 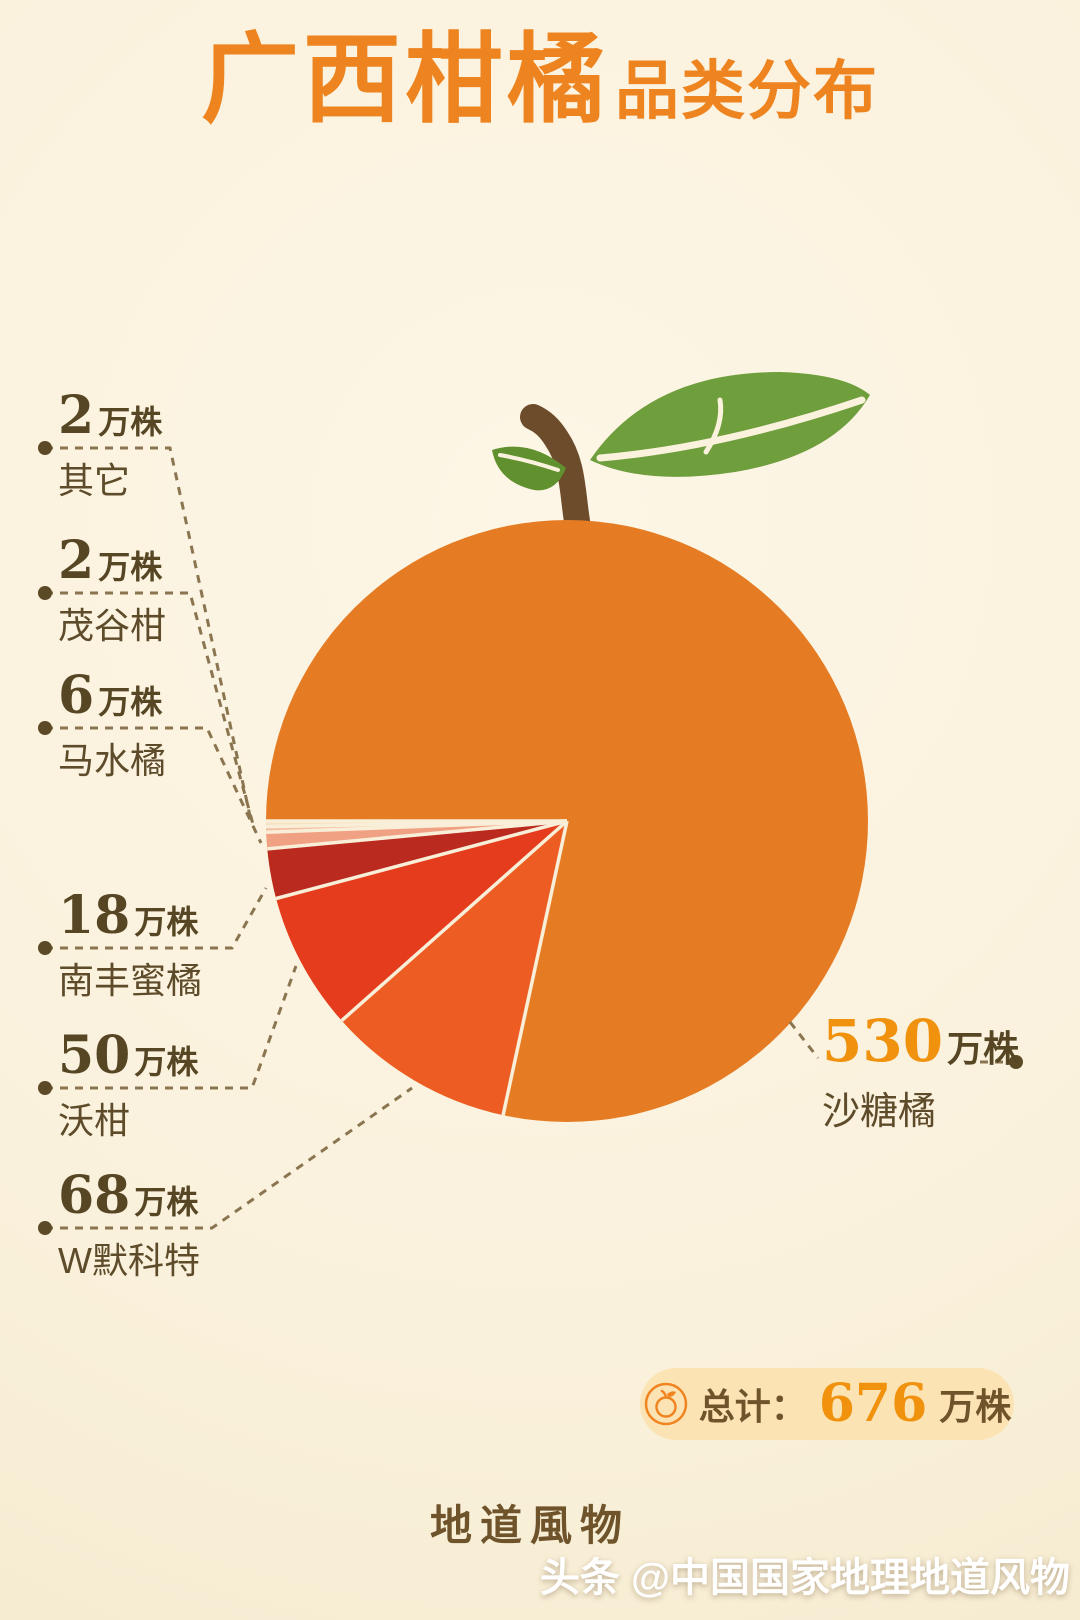 I want to click on brand-logo-text: 地道風物, so click(x=529, y=1527).